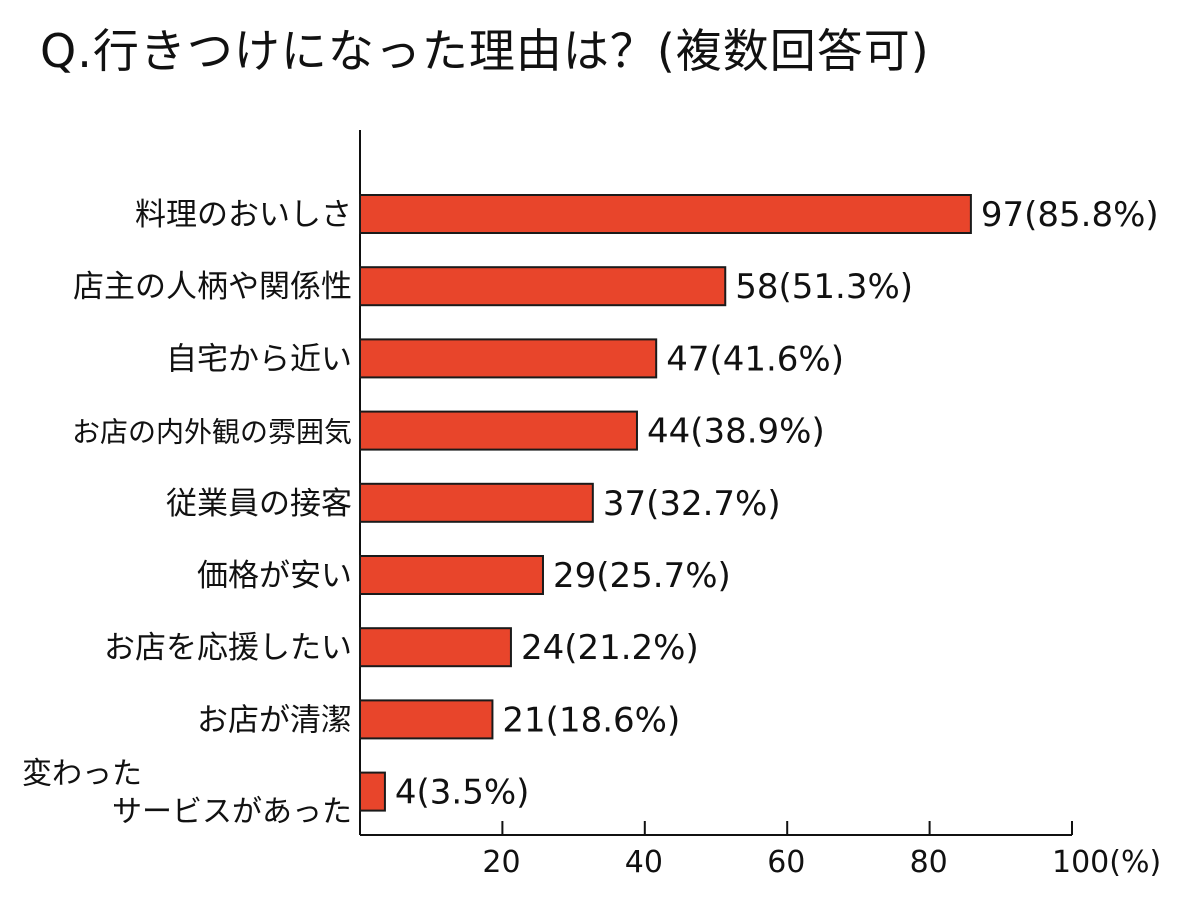  Describe the element at coordinates (274, 576) in the screenshot. I see `category-label: 価格が安い` at that location.